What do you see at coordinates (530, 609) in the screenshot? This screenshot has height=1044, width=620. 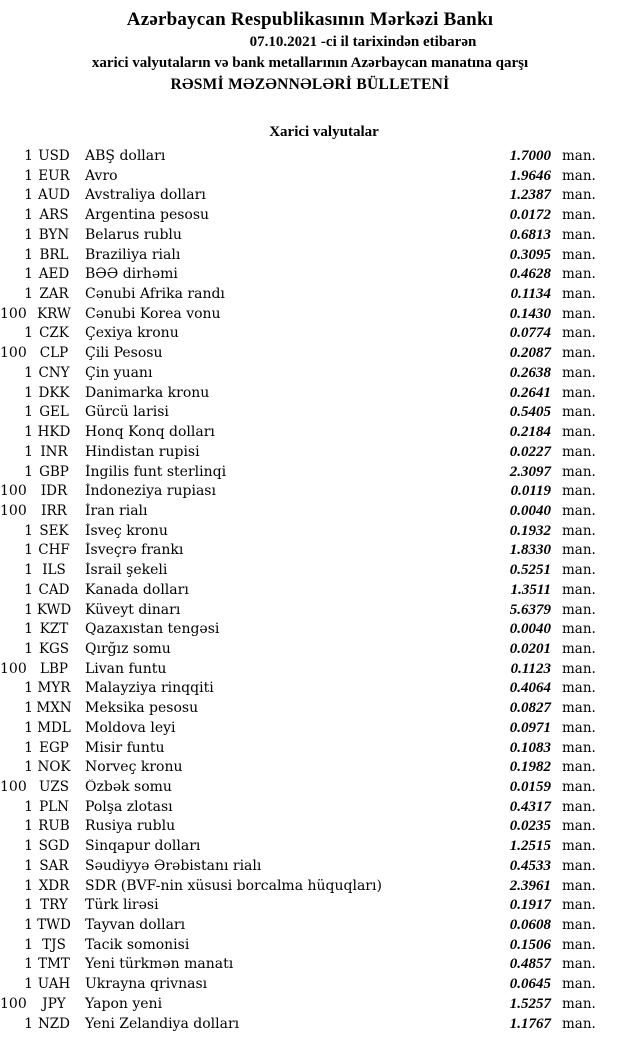 I see `rate-value: 5.6379` at bounding box center [530, 609].